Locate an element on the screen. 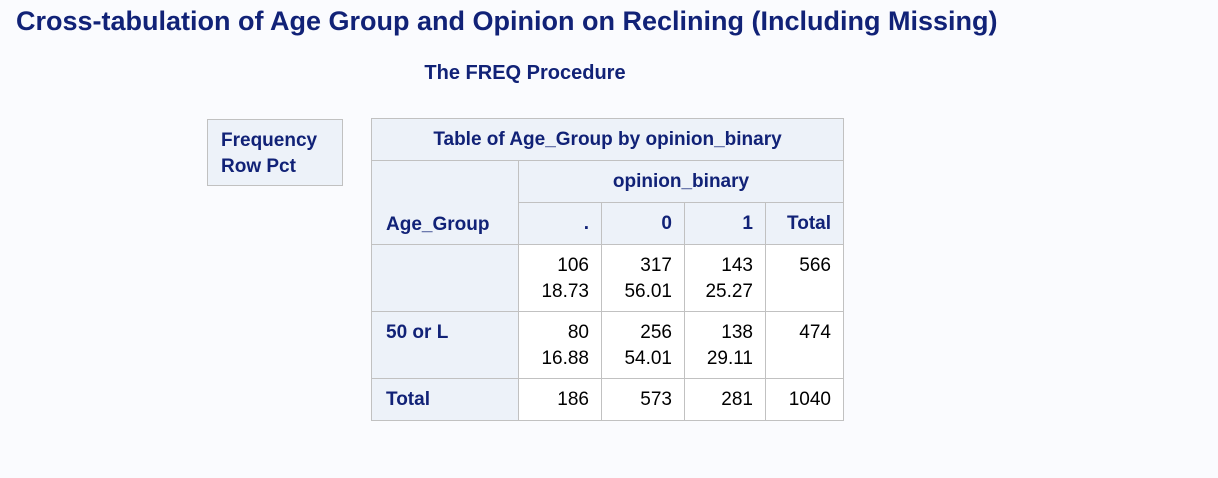 The width and height of the screenshot is (1218, 478). row-label: 50 or L is located at coordinates (445, 345).